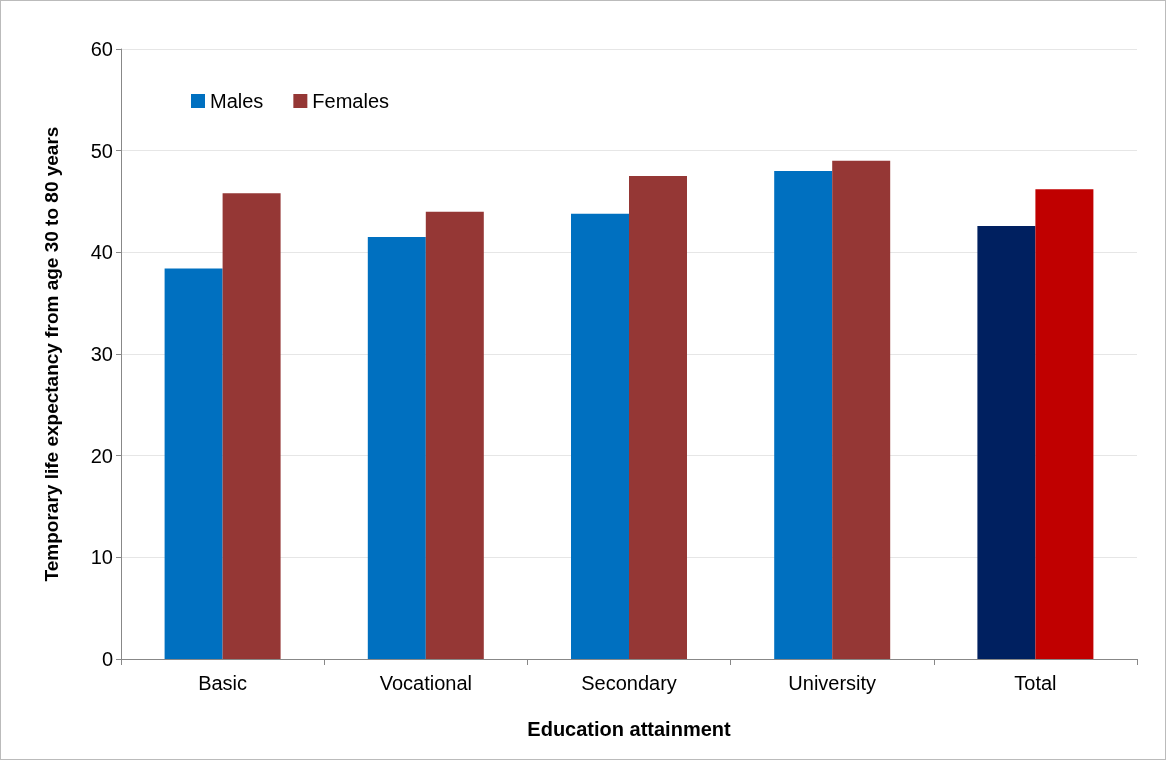 Image resolution: width=1166 pixels, height=760 pixels. I want to click on legend-label: Males, so click(237, 101).